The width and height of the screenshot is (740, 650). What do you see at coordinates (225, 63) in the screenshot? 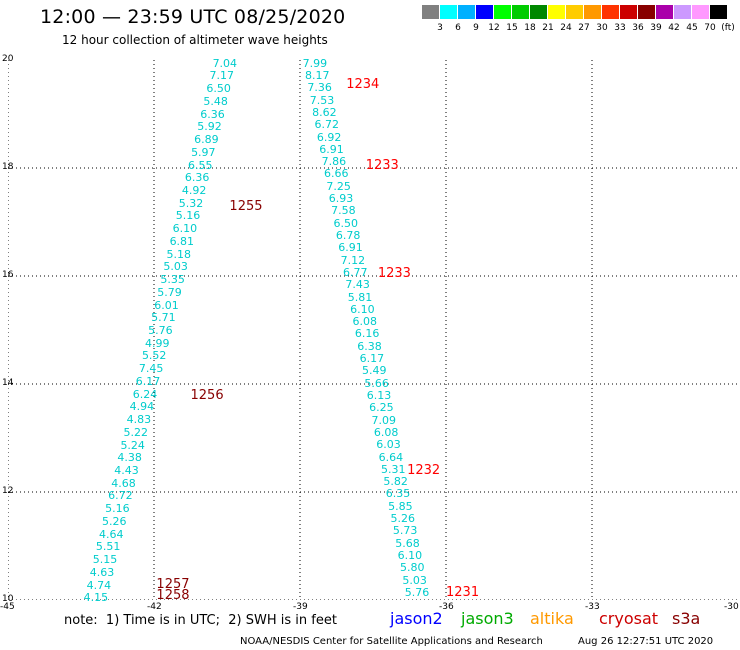
I see `wave-height-value: 7.04` at bounding box center [225, 63].